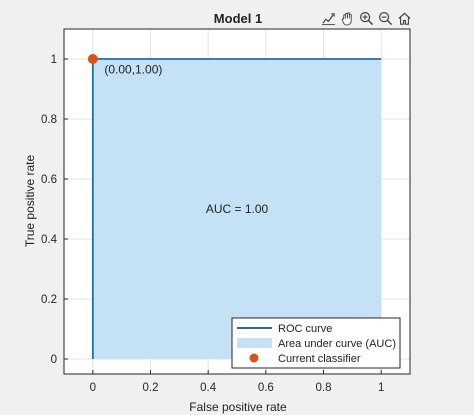  Describe the element at coordinates (266, 388) in the screenshot. I see `x-tick-label: 0.6` at that location.